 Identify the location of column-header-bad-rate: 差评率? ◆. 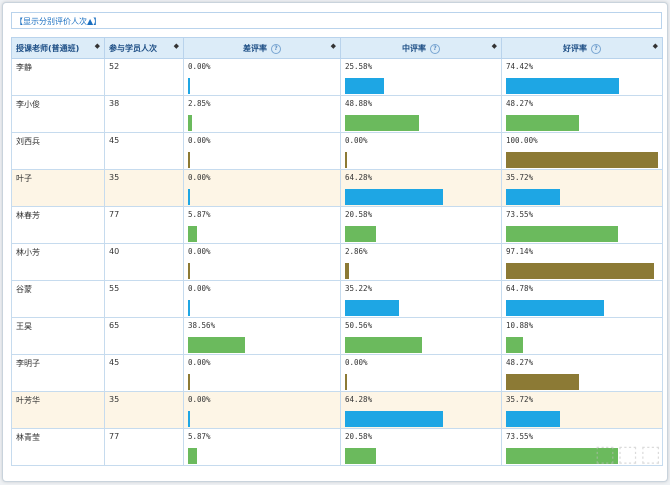
(262, 48).